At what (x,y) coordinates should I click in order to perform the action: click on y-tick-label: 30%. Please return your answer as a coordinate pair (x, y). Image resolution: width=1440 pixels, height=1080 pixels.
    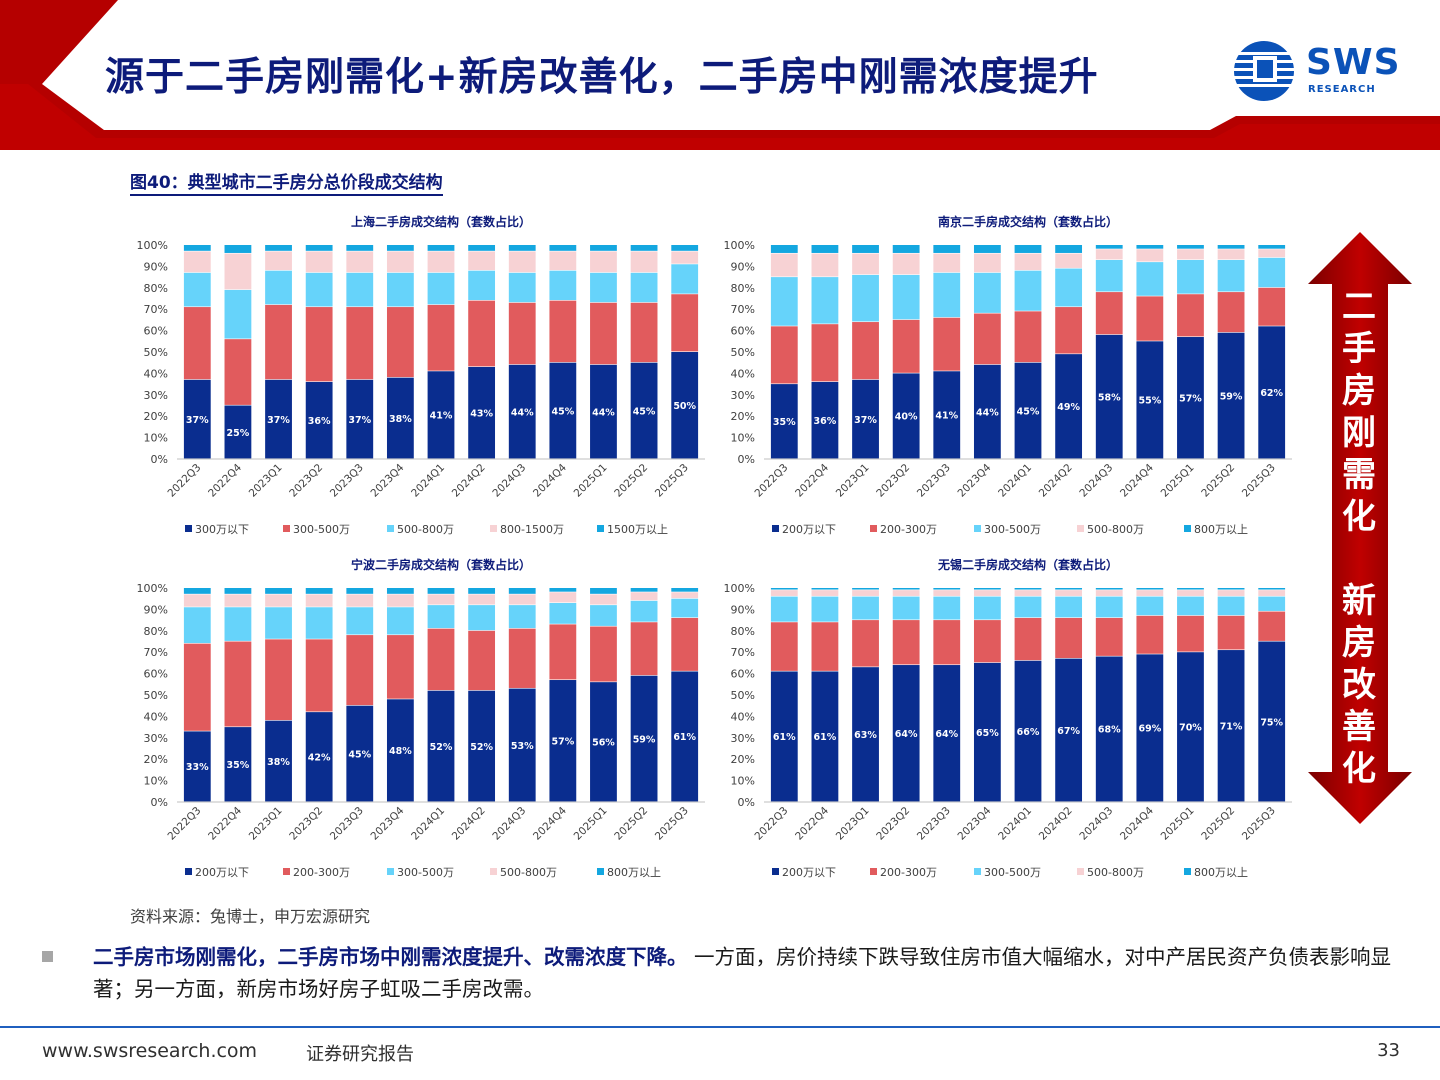
    Looking at the image, I should click on (743, 738).